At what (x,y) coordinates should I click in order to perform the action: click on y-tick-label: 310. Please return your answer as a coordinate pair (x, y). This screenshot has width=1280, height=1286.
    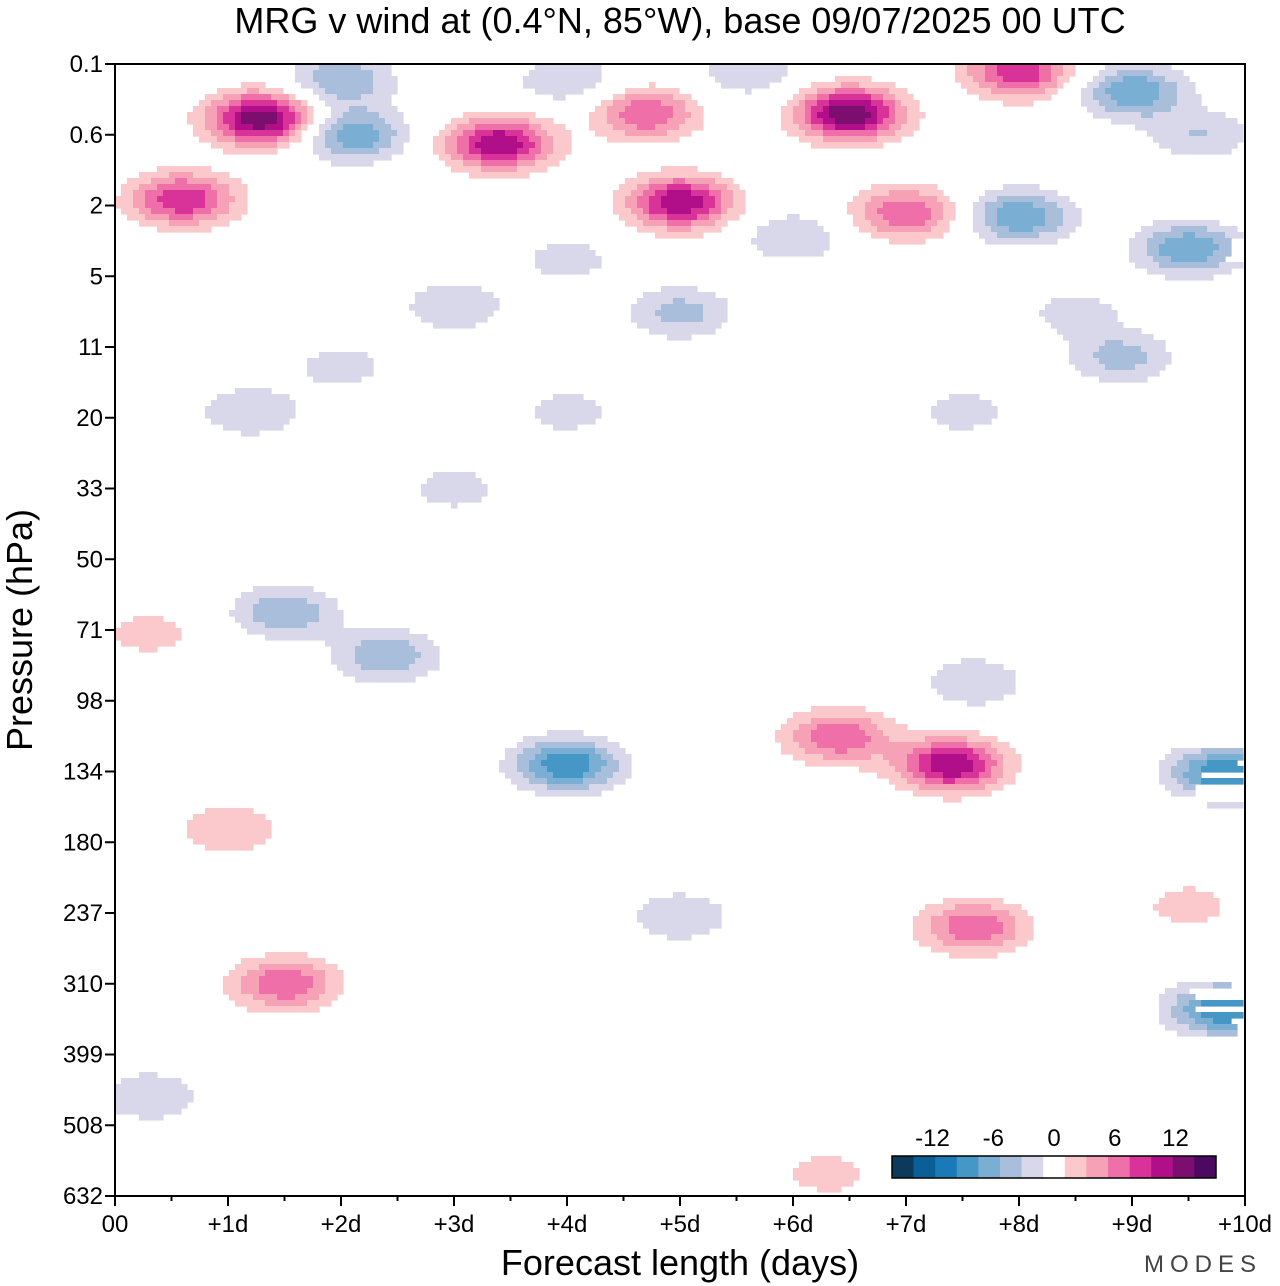
    Looking at the image, I should click on (83, 984).